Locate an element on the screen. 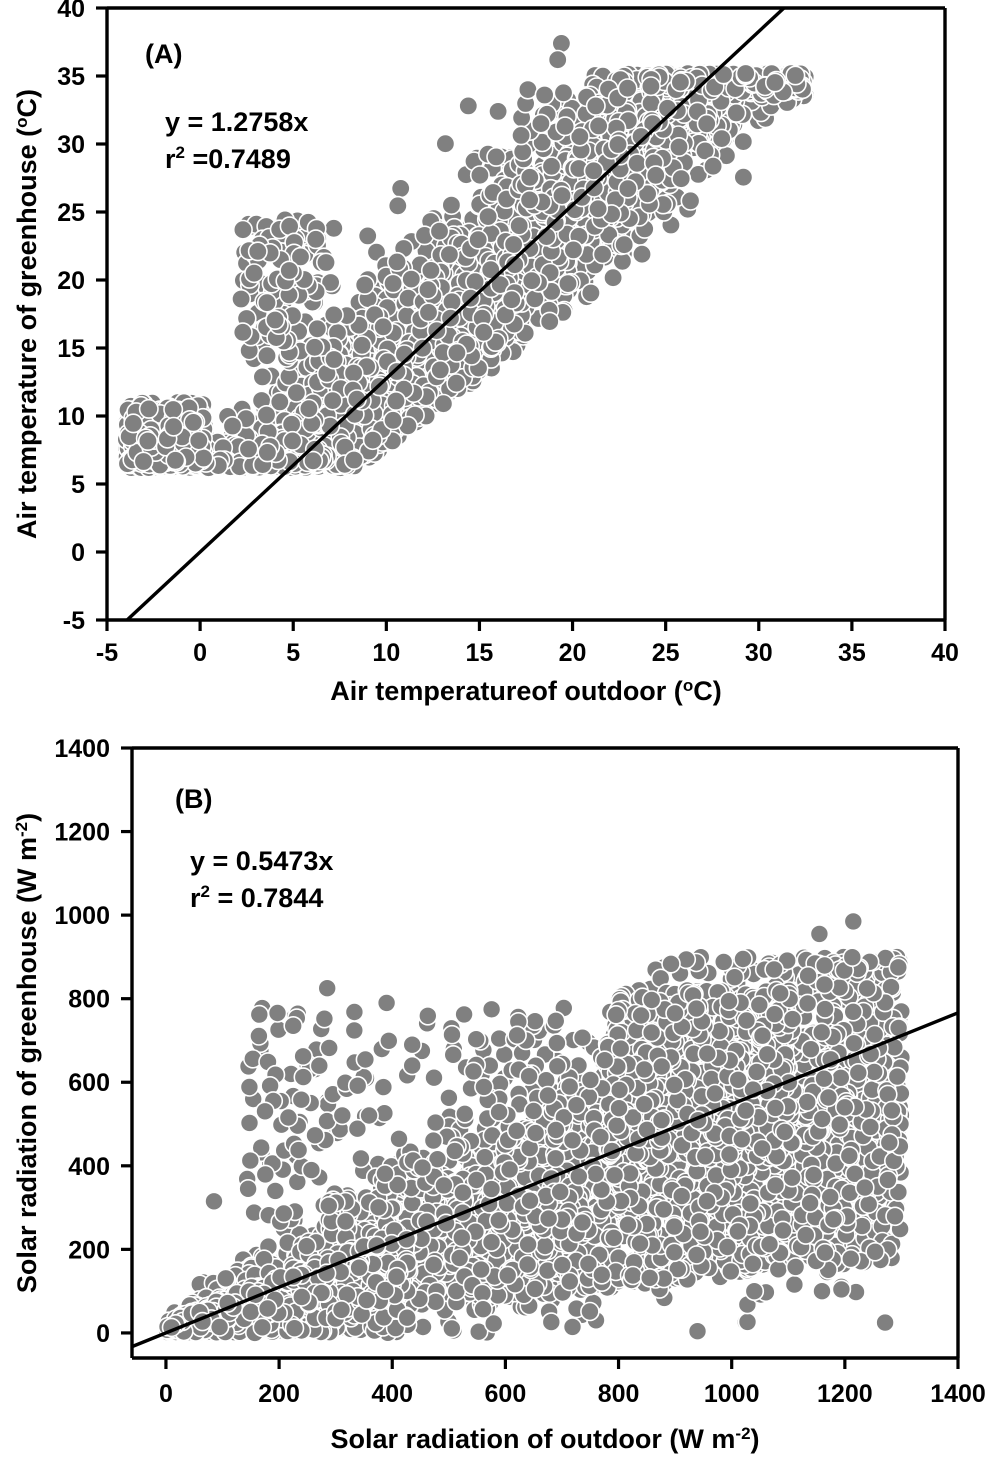  panel-a-r2-value: =0.7489 is located at coordinates (238, 159).